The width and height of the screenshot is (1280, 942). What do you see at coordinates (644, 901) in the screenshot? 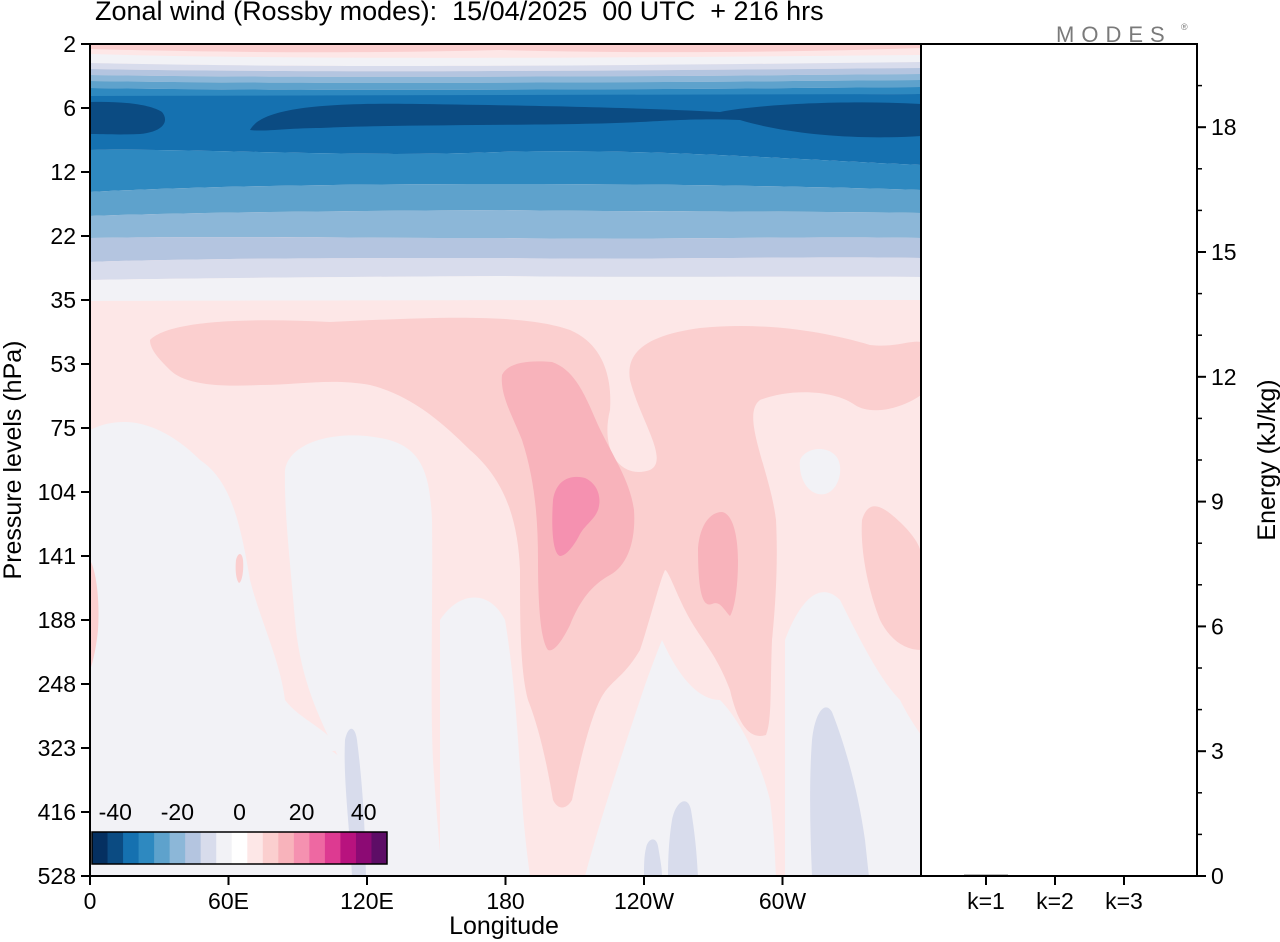
I see `x-tick-label: 120W` at bounding box center [644, 901].